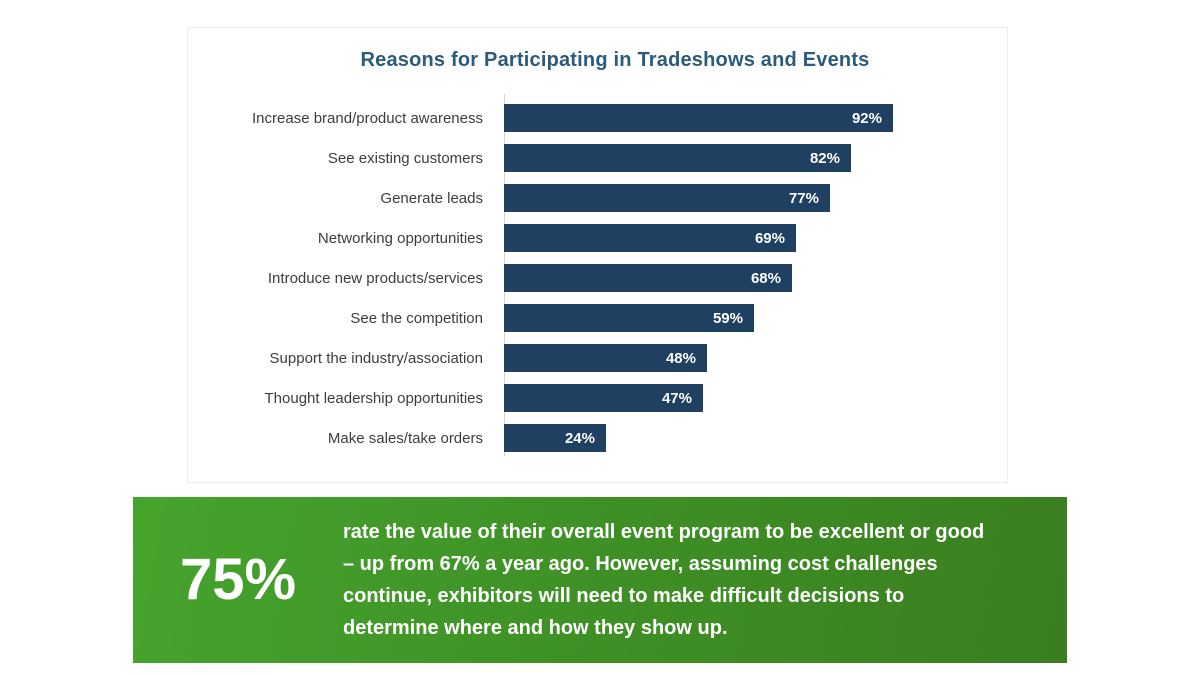 The height and width of the screenshot is (675, 1200). I want to click on chart-row: Increase brand/product awareness 92%, so click(597, 118).